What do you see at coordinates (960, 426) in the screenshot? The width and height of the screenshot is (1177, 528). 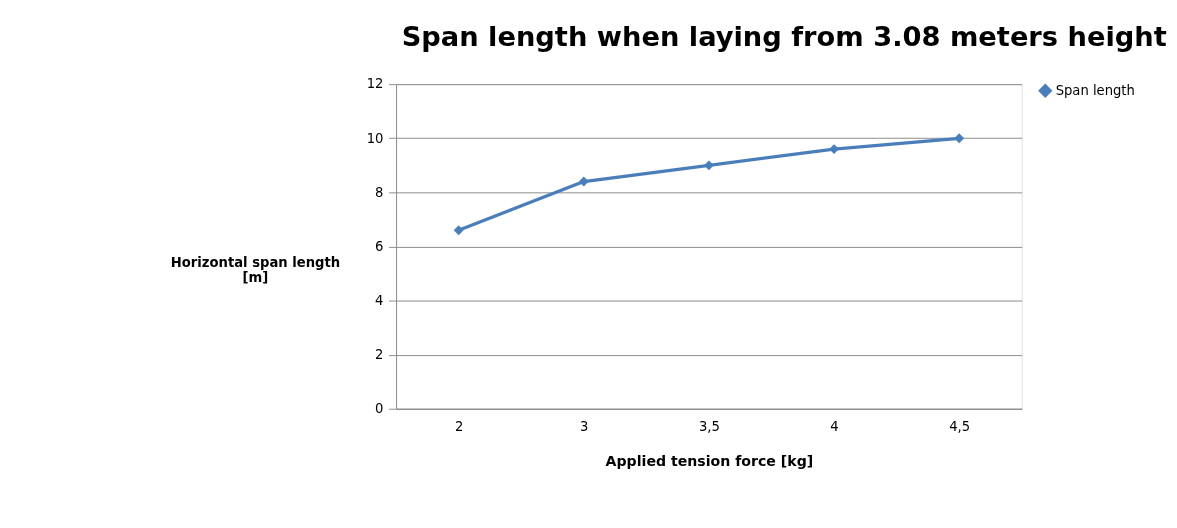 I see `x-tick-label: 4,5` at bounding box center [960, 426].